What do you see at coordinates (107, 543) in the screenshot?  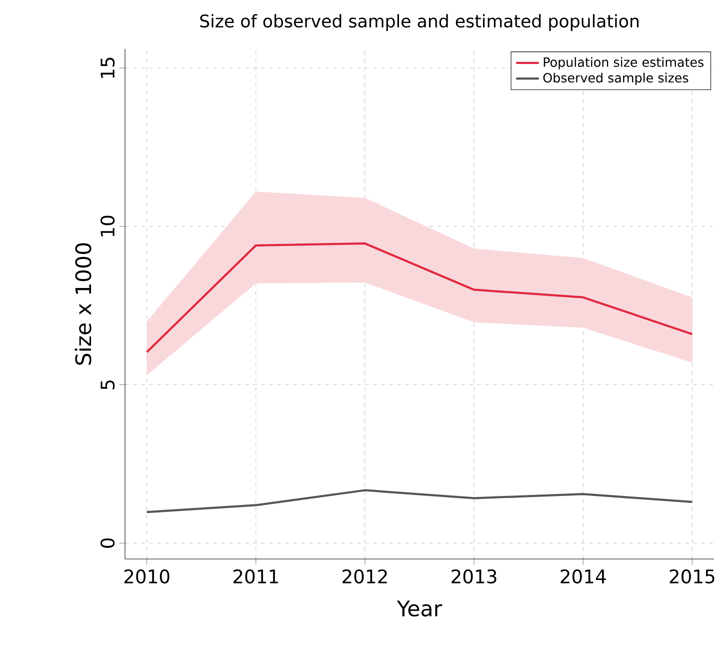 I see `y-tick-label: 0` at bounding box center [107, 543].